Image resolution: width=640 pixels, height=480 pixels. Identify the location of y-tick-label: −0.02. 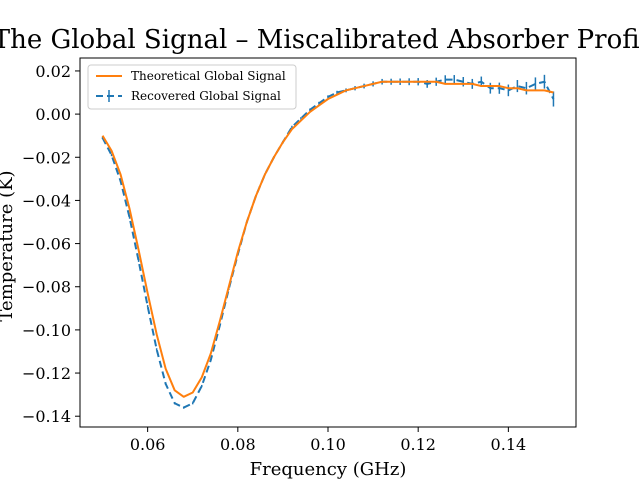
(46, 157).